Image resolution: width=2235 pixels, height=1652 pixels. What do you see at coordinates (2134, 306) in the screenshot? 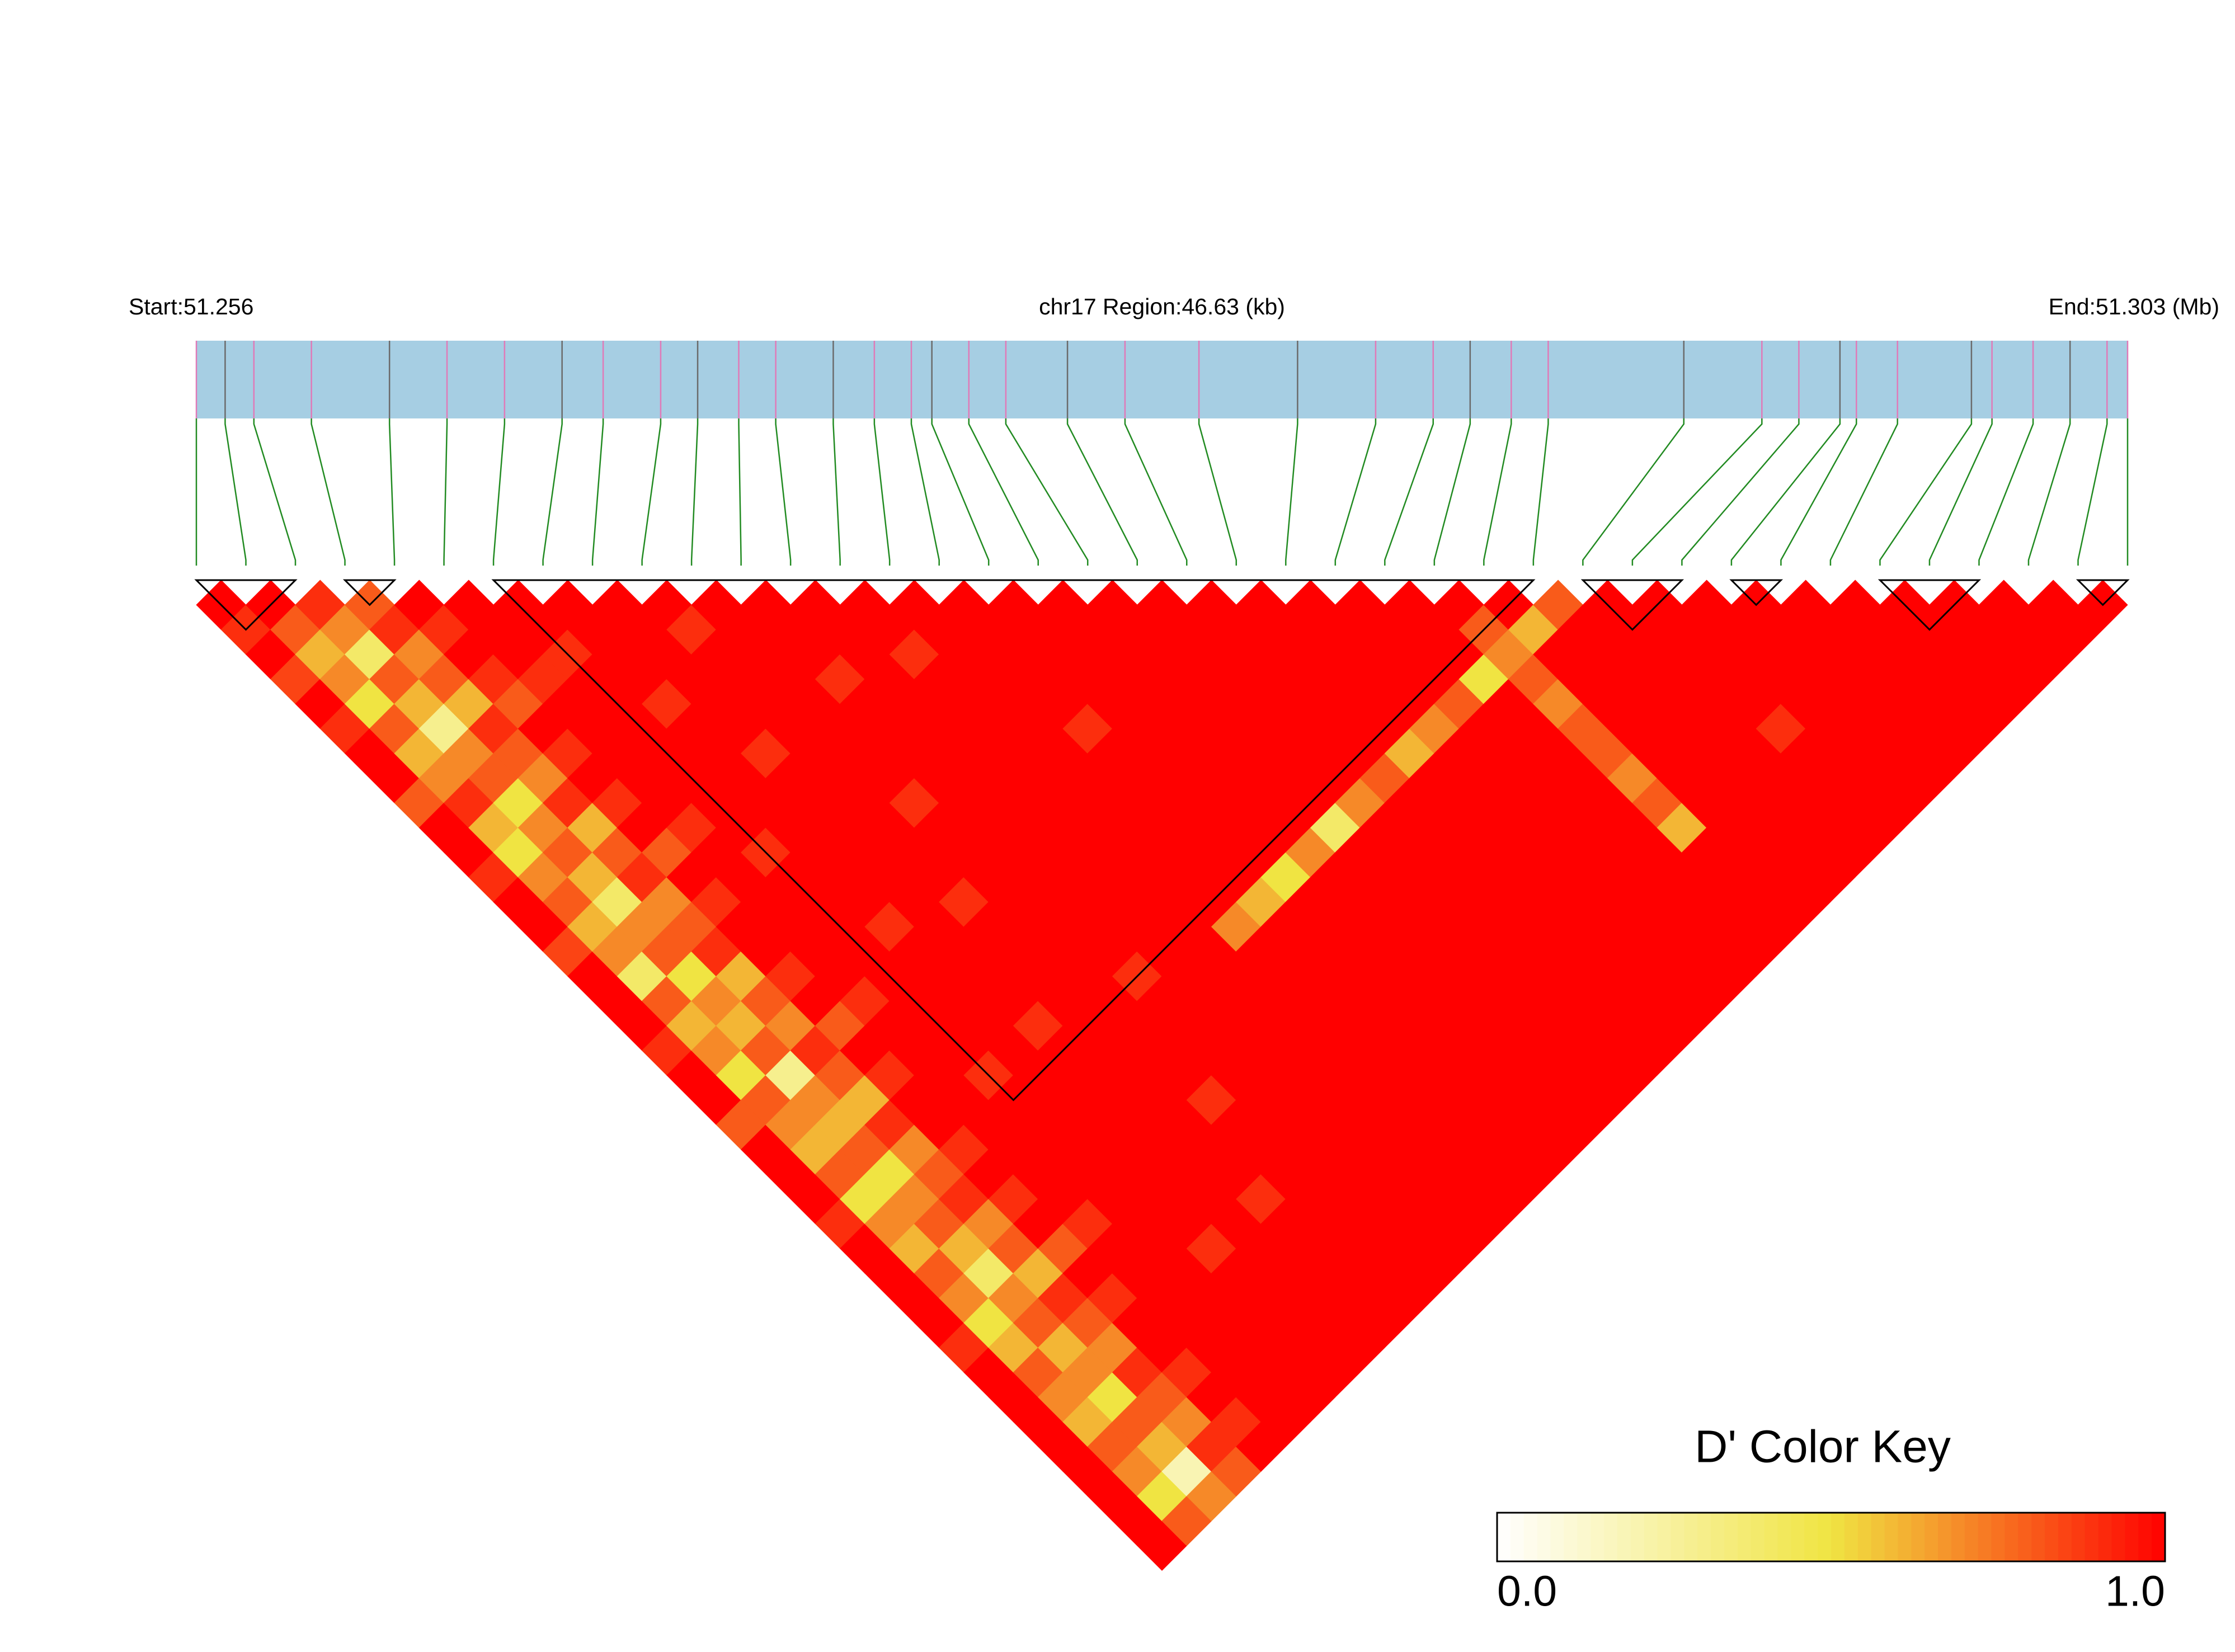
I see `end-label: End:51.303 (Mb)` at bounding box center [2134, 306].